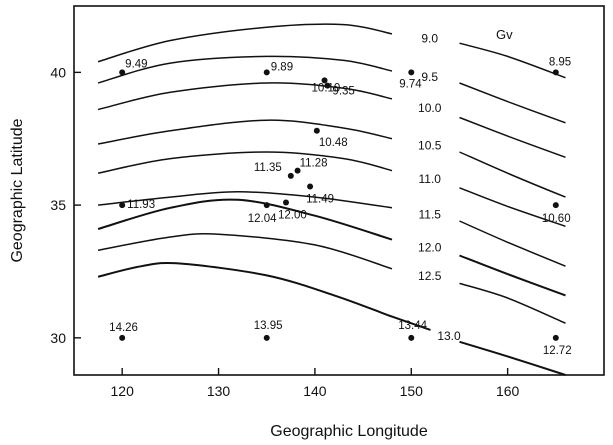 The height and width of the screenshot is (445, 613). Describe the element at coordinates (429, 39) in the screenshot. I see `contour-value-label: 9.0` at that location.